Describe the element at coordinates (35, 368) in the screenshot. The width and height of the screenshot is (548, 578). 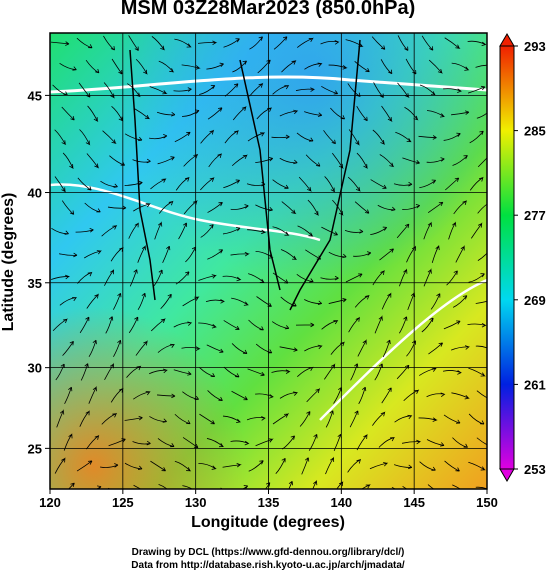
I see `y-tick-label: 30` at that location.